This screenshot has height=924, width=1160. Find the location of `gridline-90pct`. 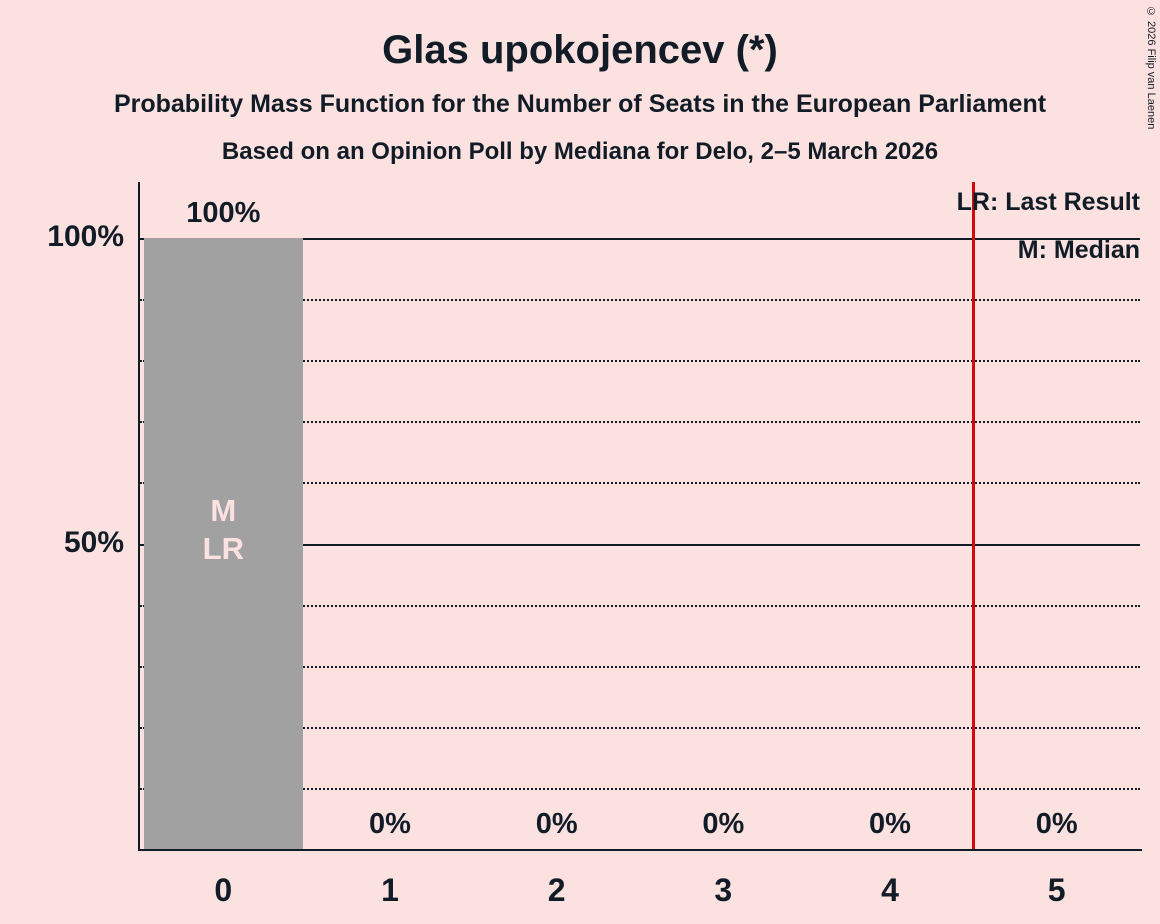

gridline-90pct is located at coordinates (640, 300).